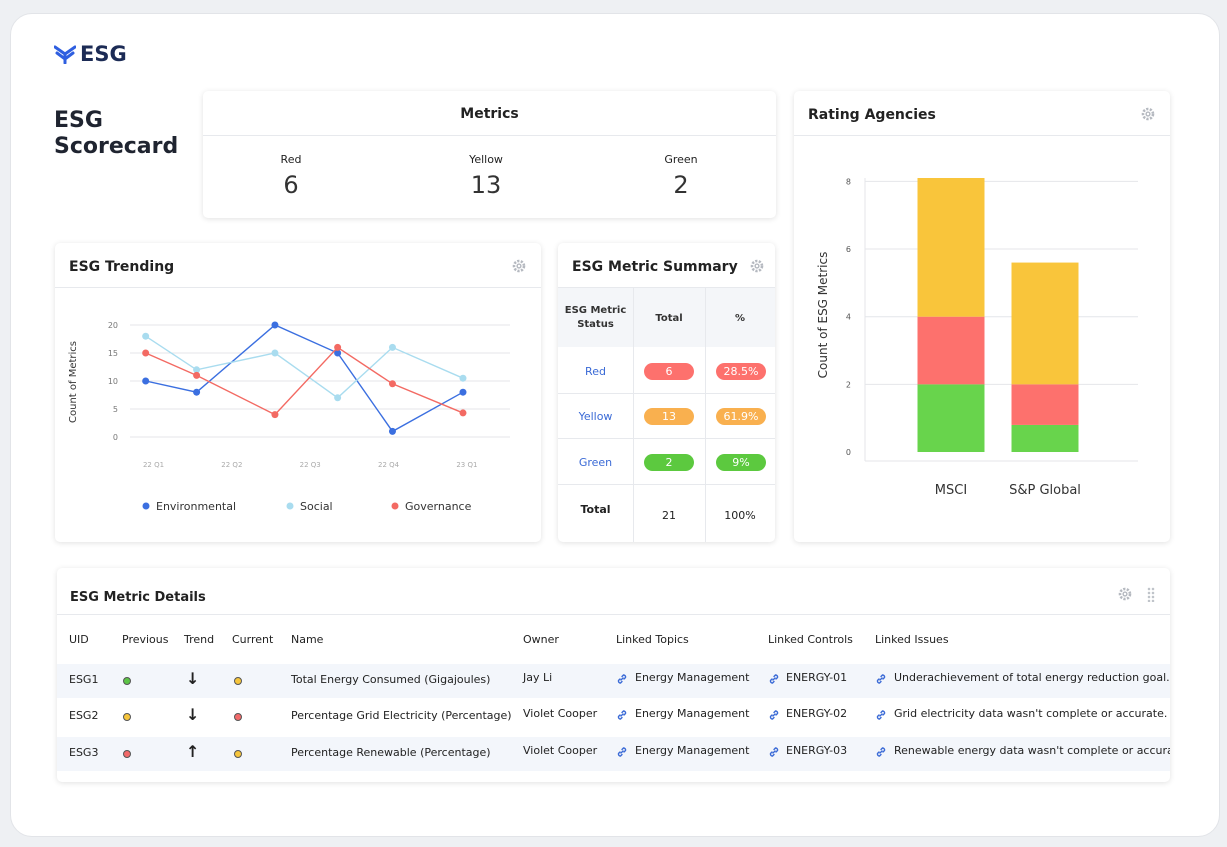 The height and width of the screenshot is (847, 1227). I want to click on x-tick-label: 22 Q4, so click(389, 465).